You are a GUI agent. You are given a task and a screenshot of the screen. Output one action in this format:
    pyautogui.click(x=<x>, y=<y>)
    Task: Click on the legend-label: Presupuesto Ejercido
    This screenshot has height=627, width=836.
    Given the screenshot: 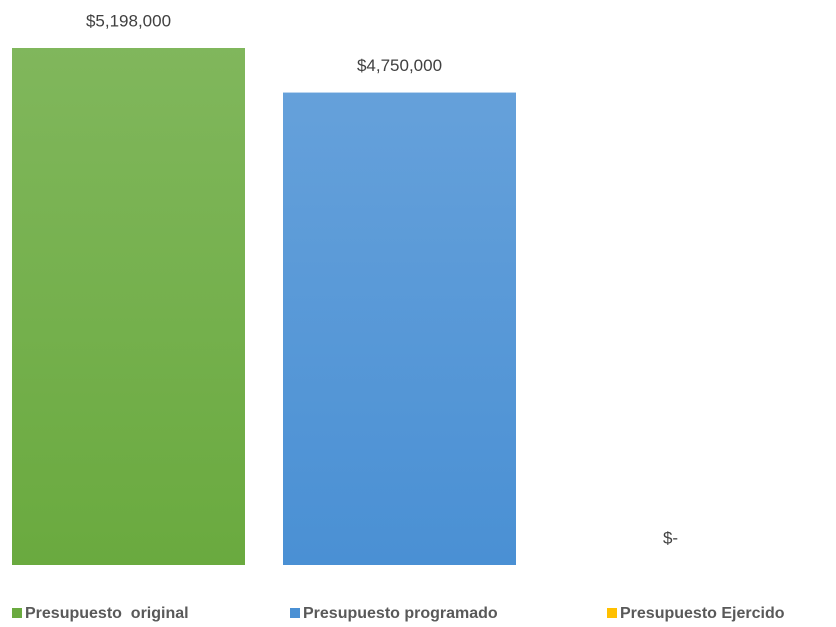 What is the action you would take?
    pyautogui.click(x=702, y=613)
    